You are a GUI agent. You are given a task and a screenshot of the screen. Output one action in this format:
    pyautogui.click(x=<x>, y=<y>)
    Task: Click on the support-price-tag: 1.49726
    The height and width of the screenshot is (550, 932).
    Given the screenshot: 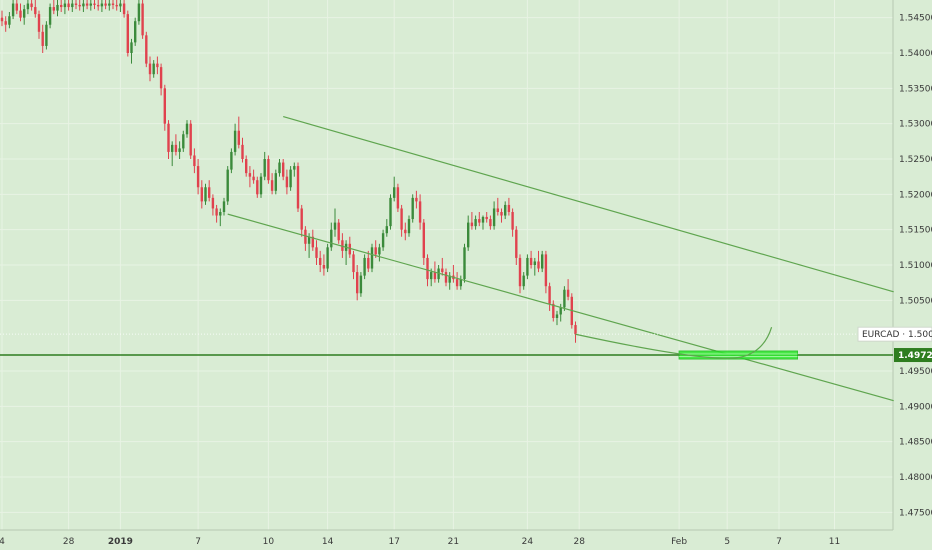 What is the action you would take?
    pyautogui.click(x=913, y=355)
    